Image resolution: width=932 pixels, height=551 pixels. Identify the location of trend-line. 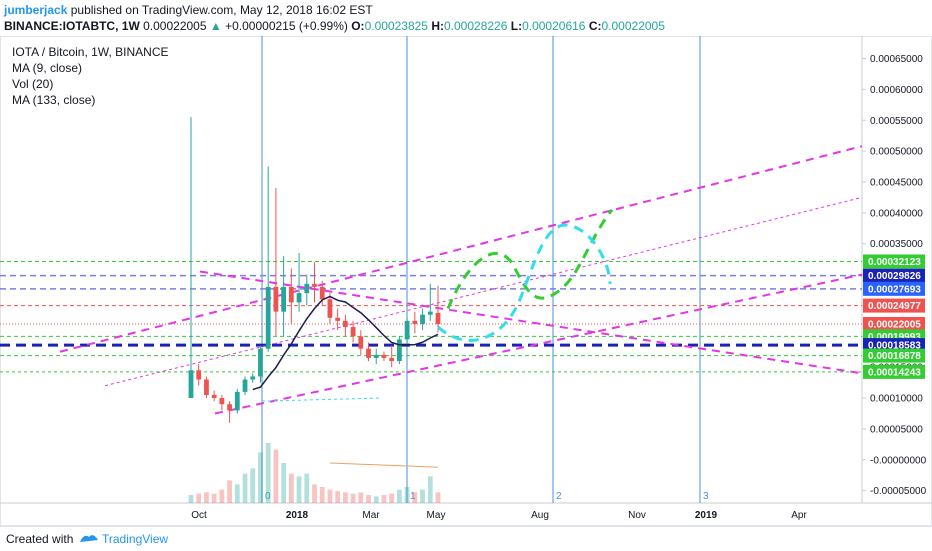
(321, 399).